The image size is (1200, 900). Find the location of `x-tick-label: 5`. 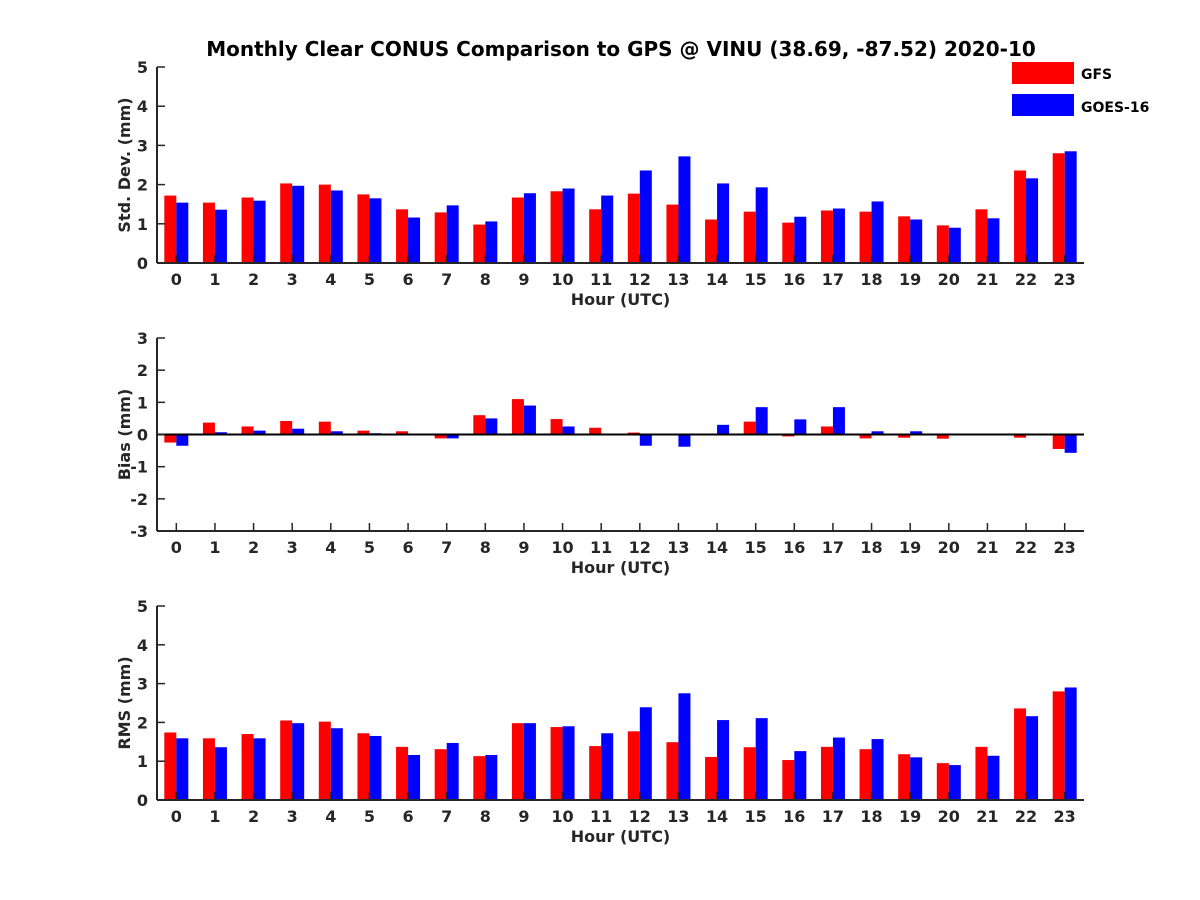

x-tick-label: 5 is located at coordinates (369, 816).